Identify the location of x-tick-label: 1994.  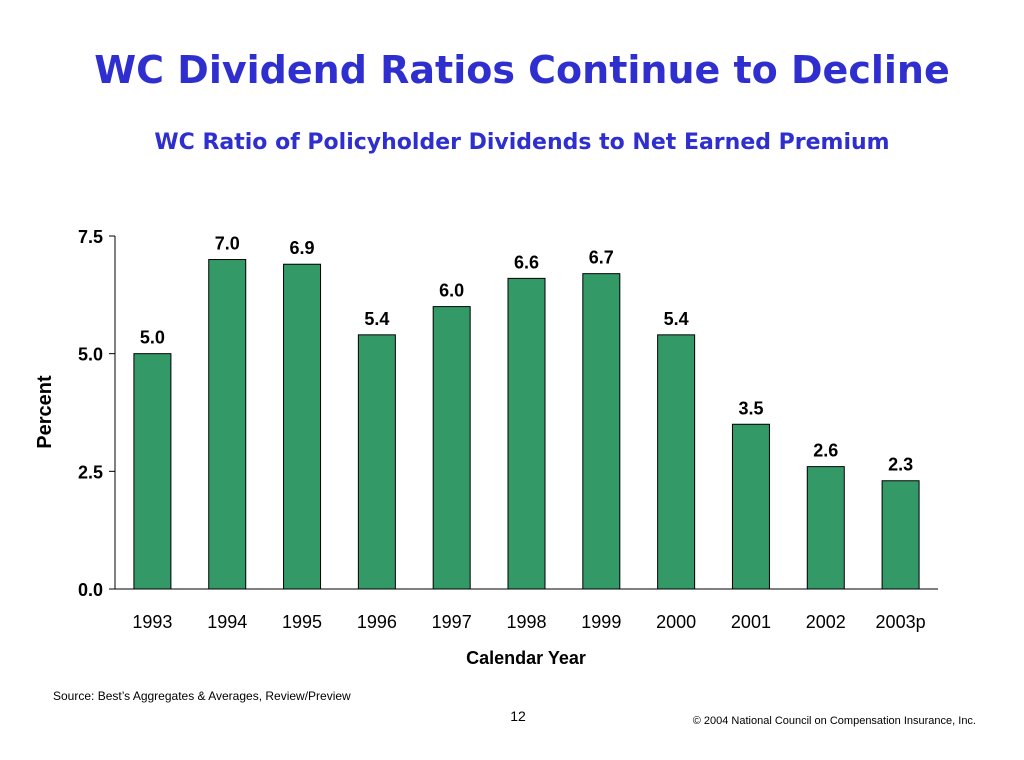
(227, 622).